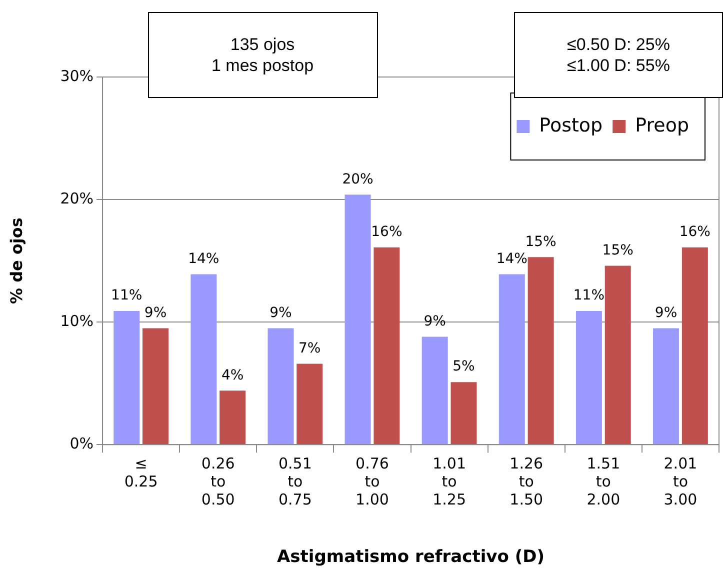 Image resolution: width=723 pixels, height=582 pixels. What do you see at coordinates (295, 481) in the screenshot?
I see `x-tick-label: 0.51 to 0.75` at bounding box center [295, 481].